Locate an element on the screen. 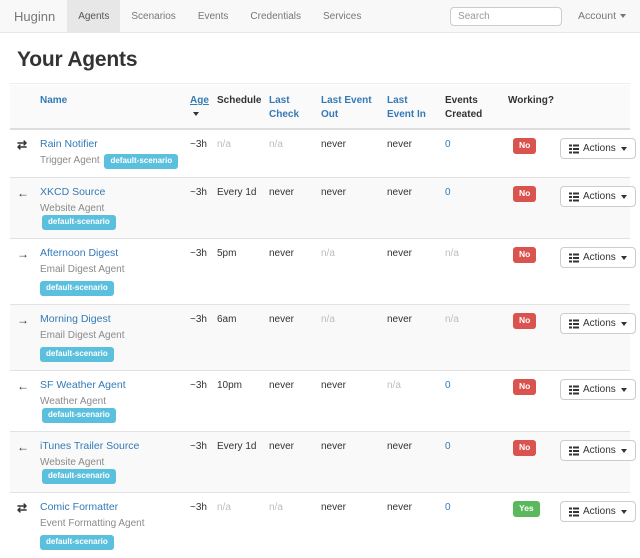  account-dropdown: Account is located at coordinates (602, 16).